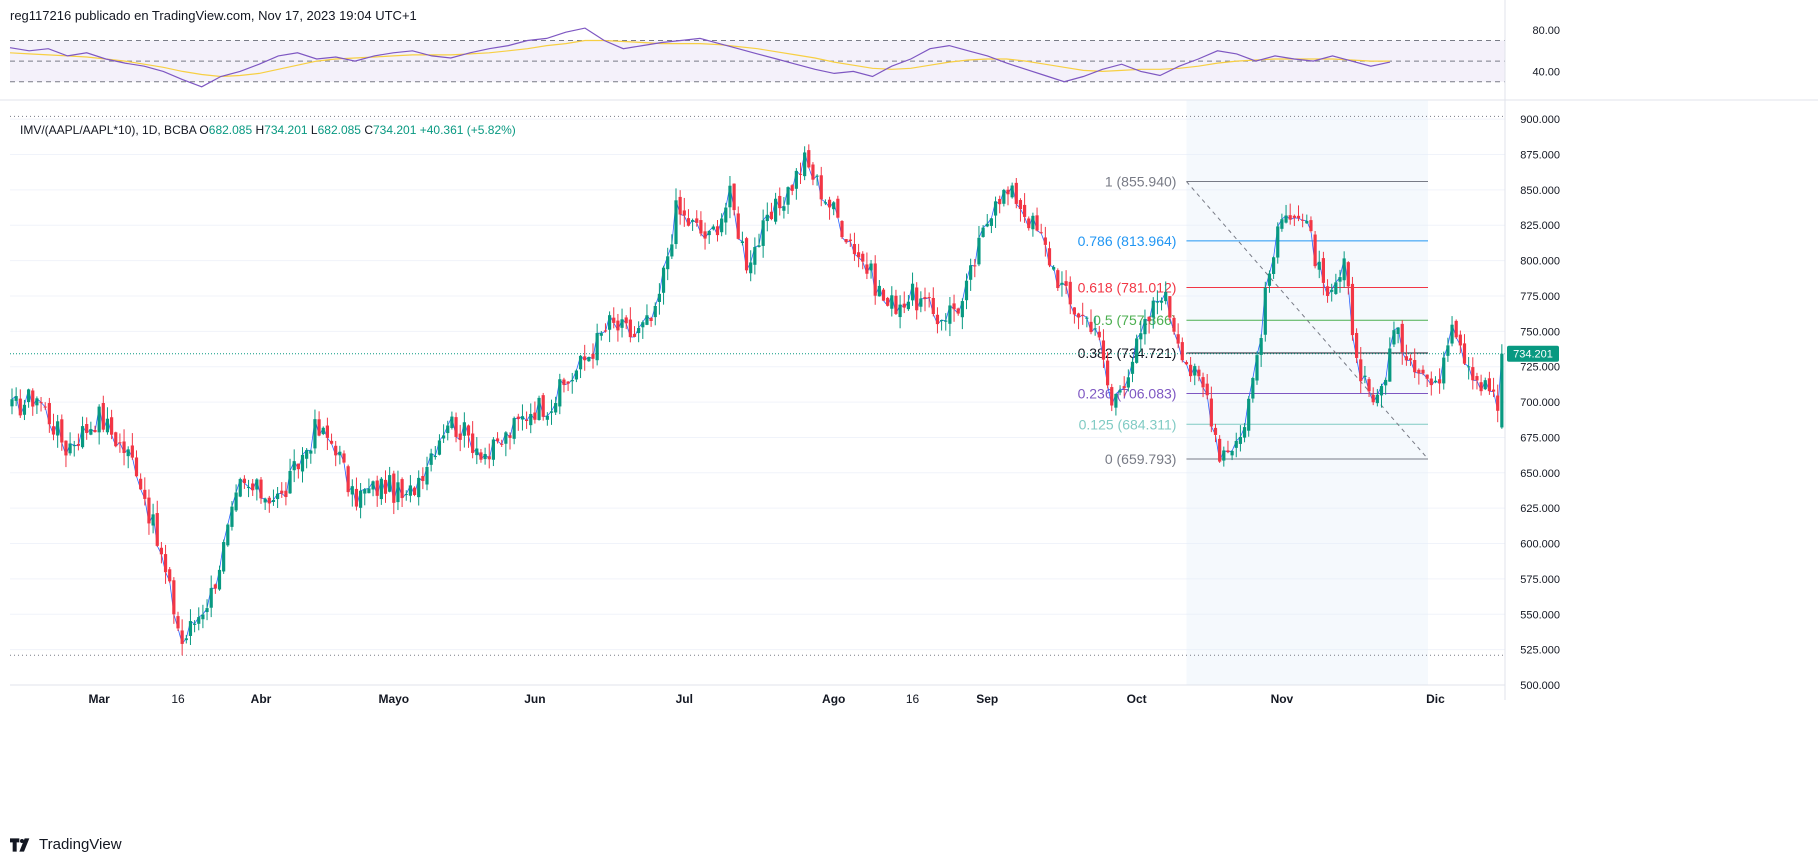  What do you see at coordinates (1540, 262) in the screenshot?
I see `price-tick-label: 800.000` at bounding box center [1540, 262].